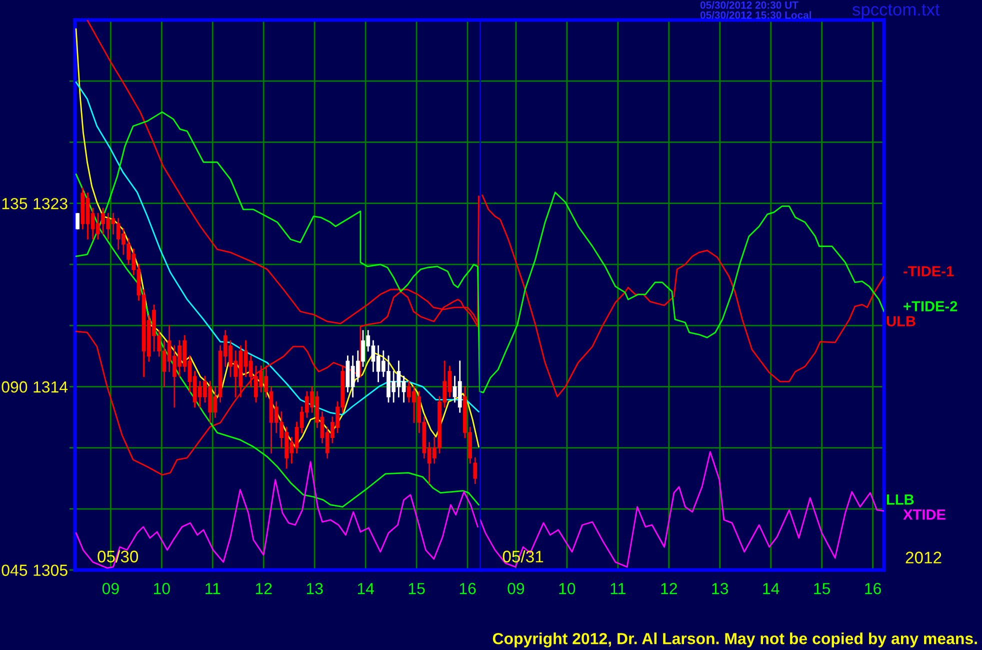 The width and height of the screenshot is (982, 650). I want to click on y2-tick-label: 045, so click(15, 570).